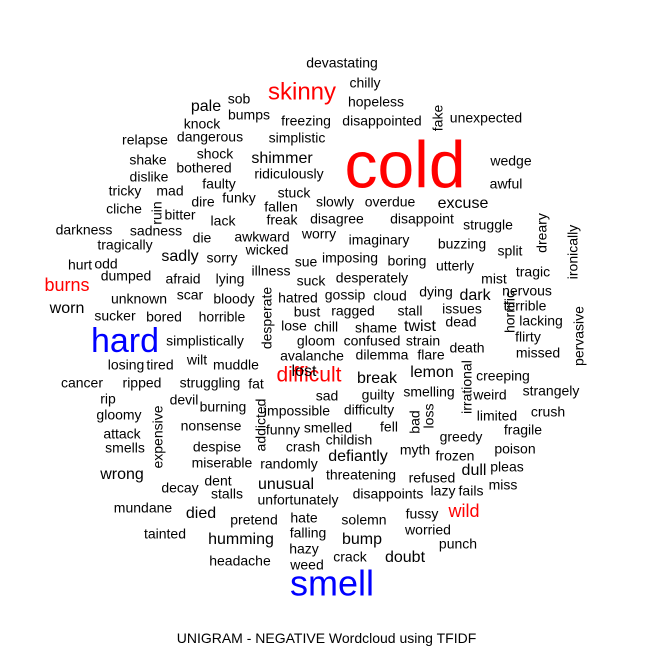  What do you see at coordinates (342, 63) in the screenshot?
I see `word-devastating: devastating` at bounding box center [342, 63].